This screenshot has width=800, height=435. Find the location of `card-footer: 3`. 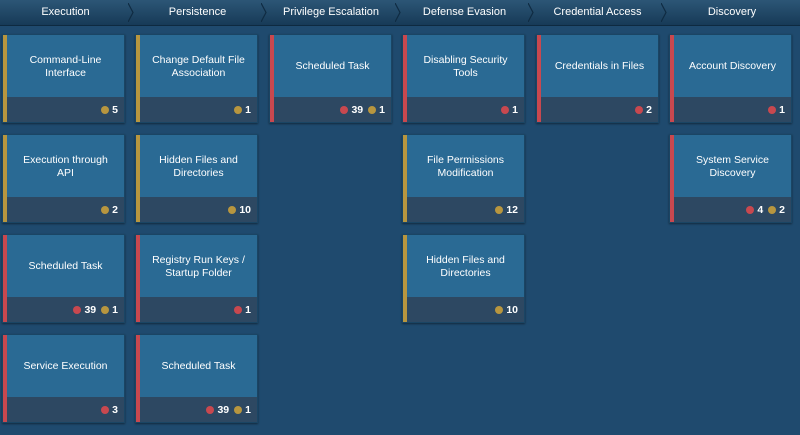

card-footer: 3 is located at coordinates (65, 409).